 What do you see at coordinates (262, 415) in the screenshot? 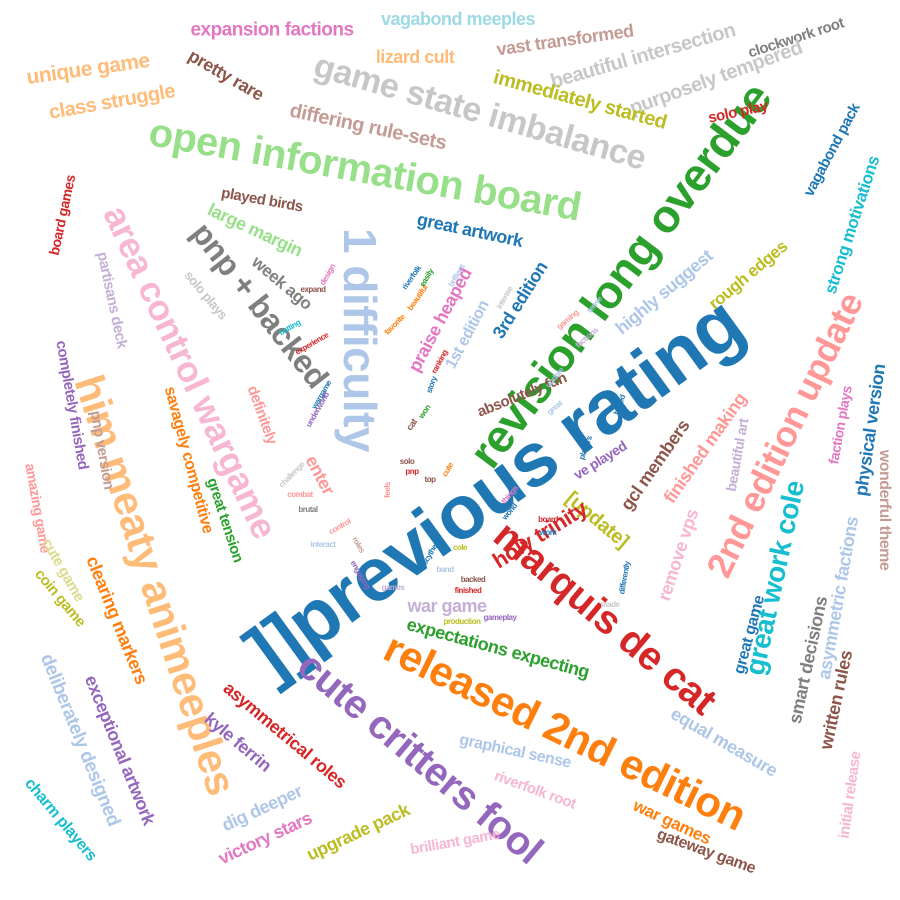
I see `word: definitely` at bounding box center [262, 415].